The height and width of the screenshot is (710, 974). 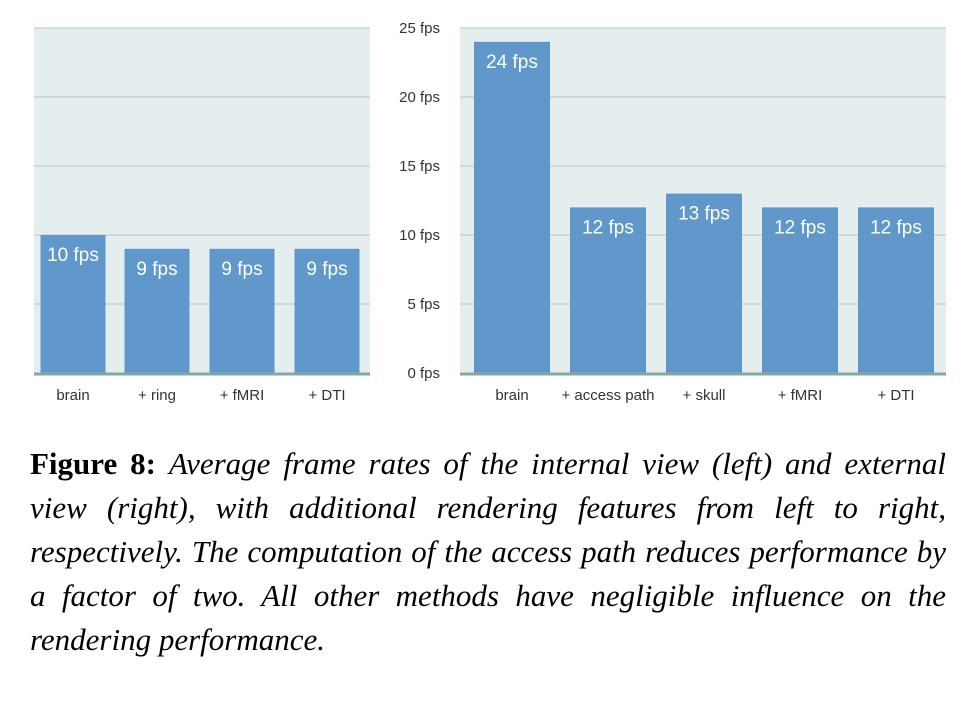 I want to click on y-axis-ticks: 0 fps 5 fps 10 fps 15 fps 20 fps 25 fps, so click(x=419, y=201).